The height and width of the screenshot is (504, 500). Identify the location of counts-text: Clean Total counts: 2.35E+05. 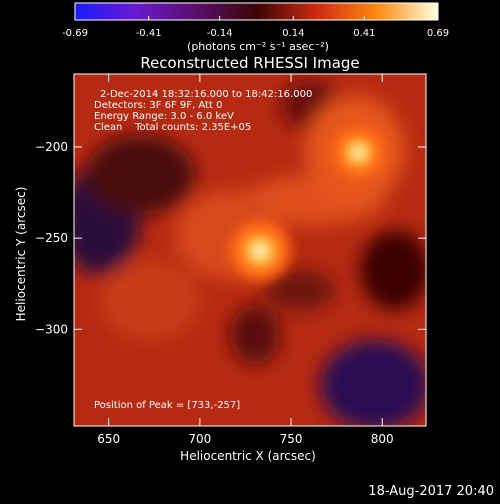
(172, 127).